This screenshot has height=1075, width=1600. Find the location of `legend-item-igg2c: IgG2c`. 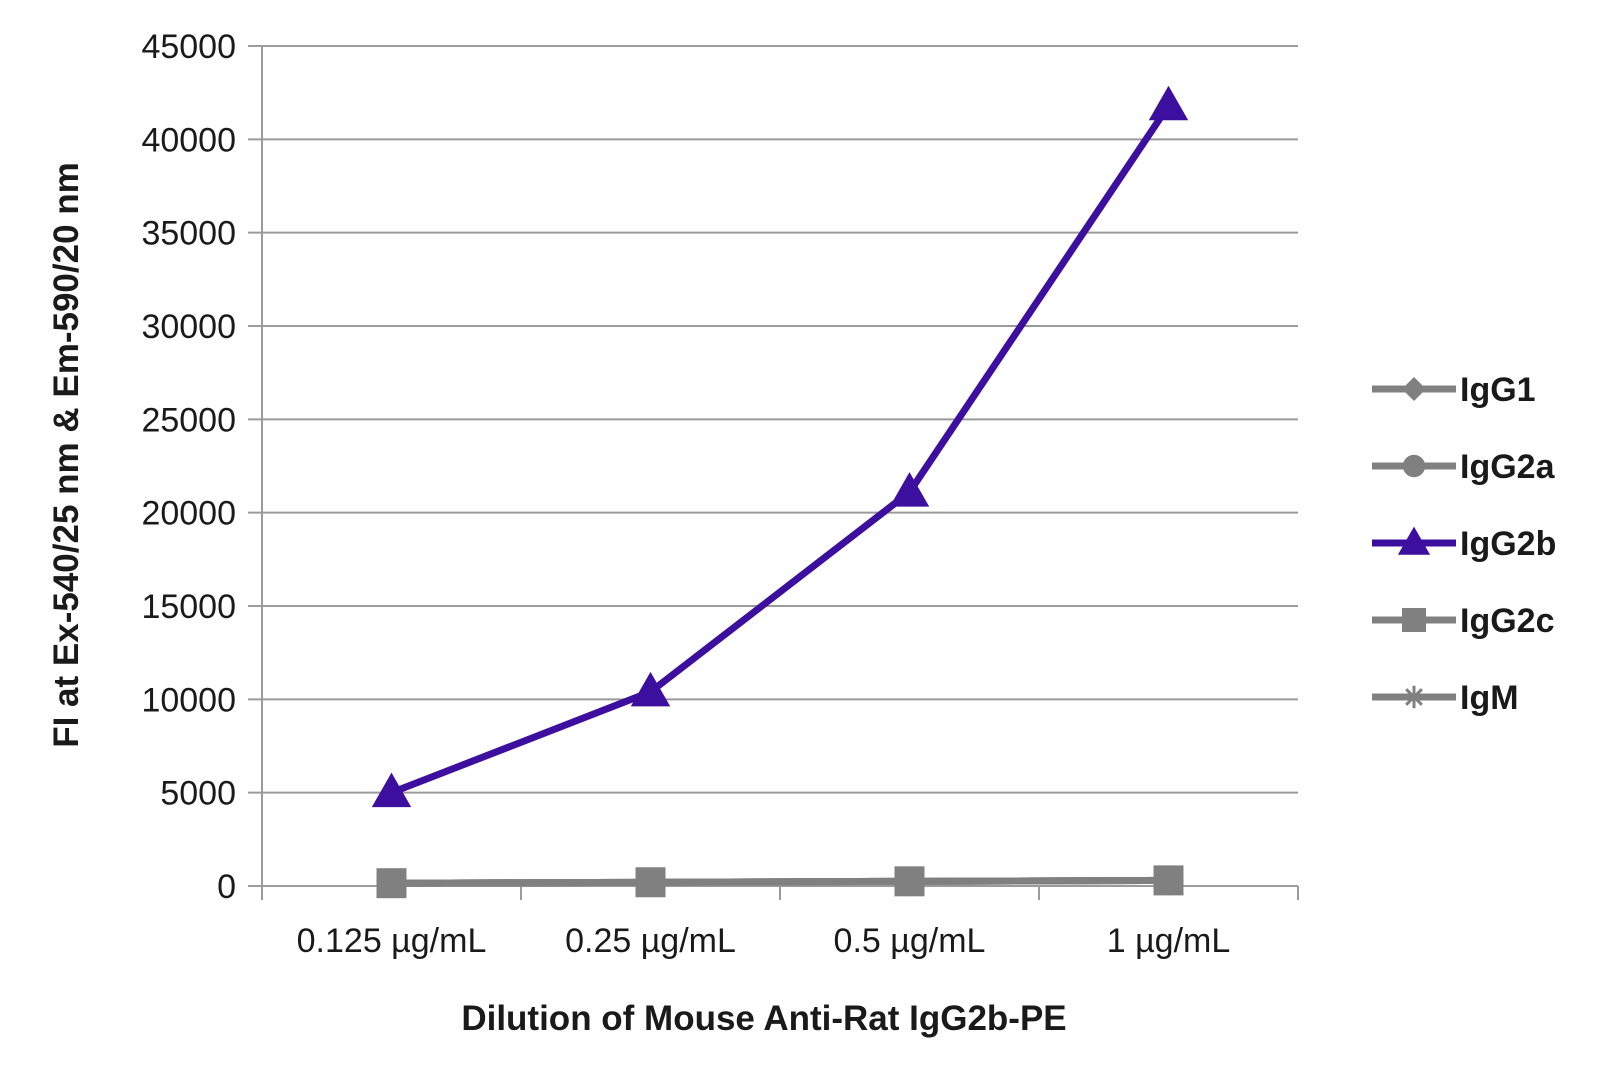

legend-item-igg2c: IgG2c is located at coordinates (1463, 621).